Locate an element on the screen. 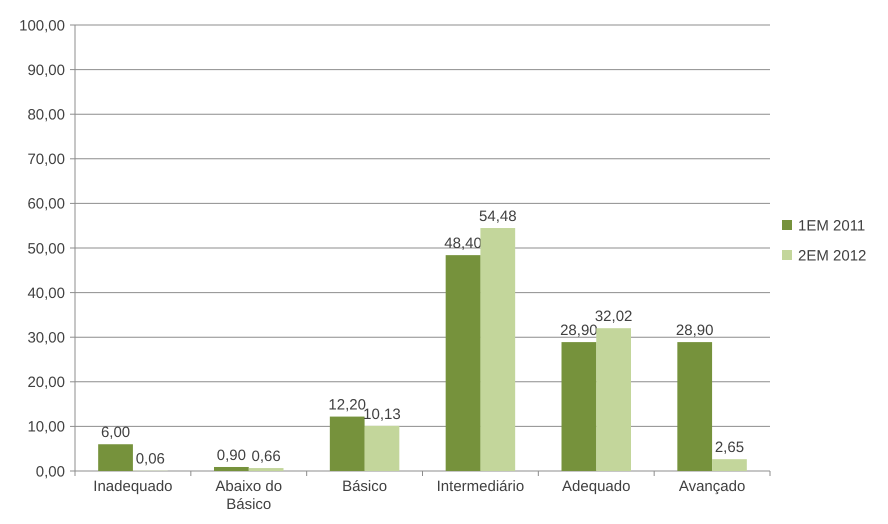  data-label: 12,20 is located at coordinates (347, 405).